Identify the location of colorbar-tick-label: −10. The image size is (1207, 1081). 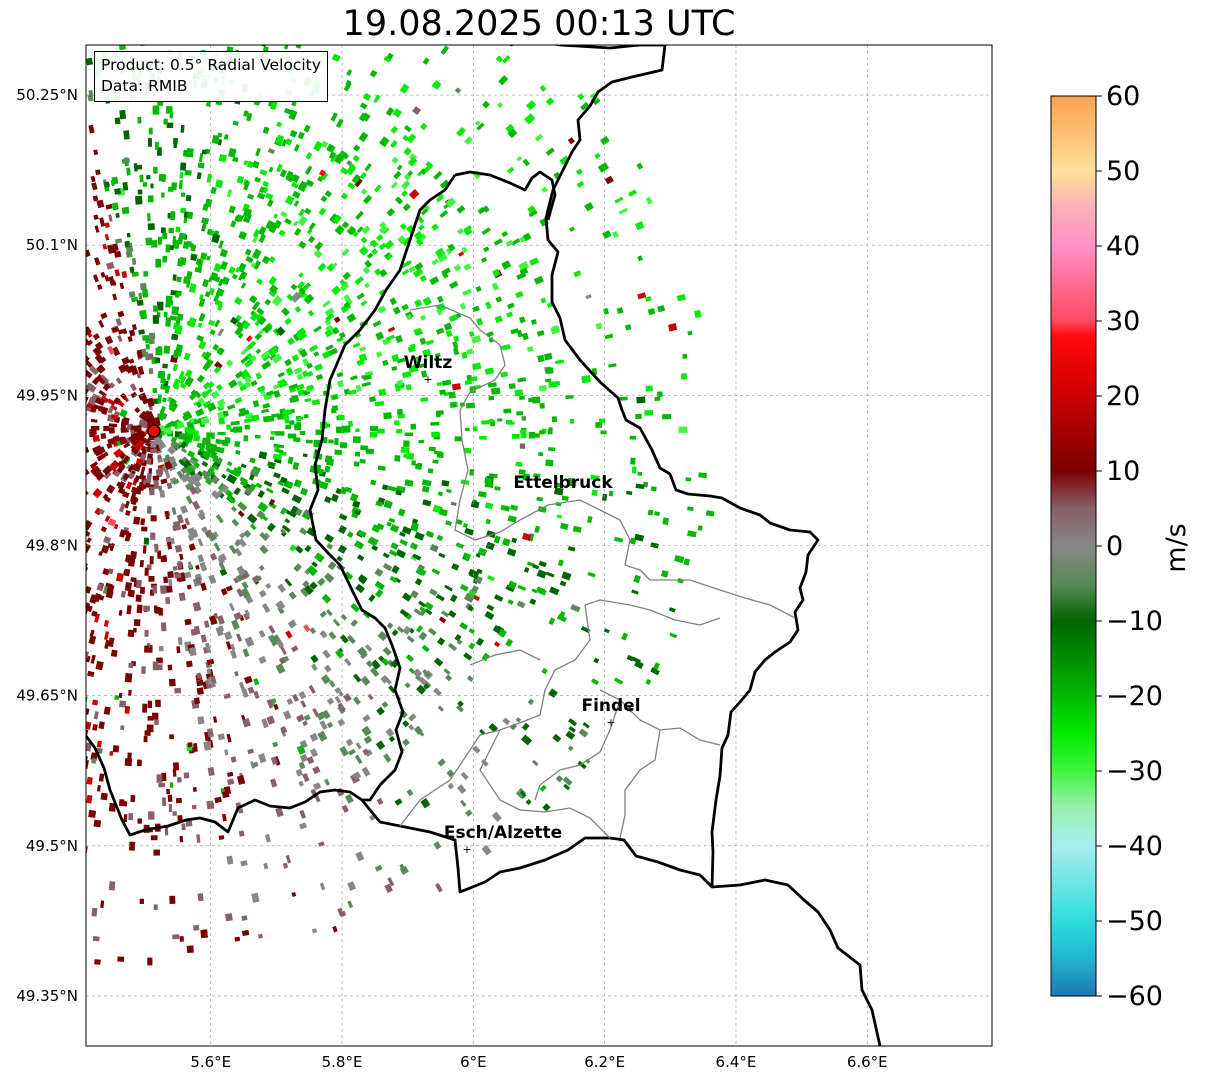
(1134, 621).